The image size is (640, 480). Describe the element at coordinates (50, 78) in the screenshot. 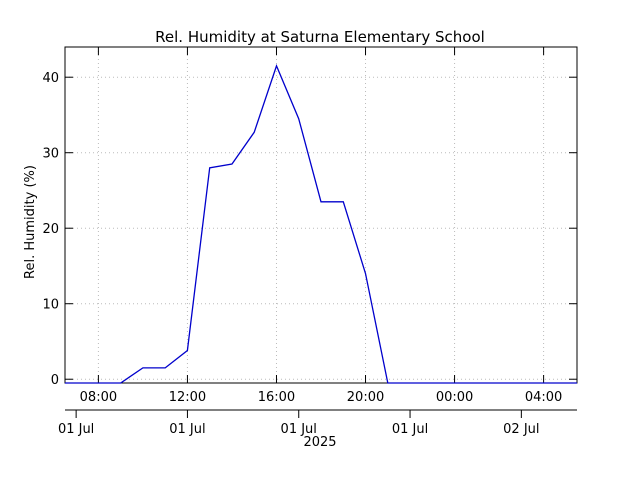

I see `y-tick-label: 40` at that location.